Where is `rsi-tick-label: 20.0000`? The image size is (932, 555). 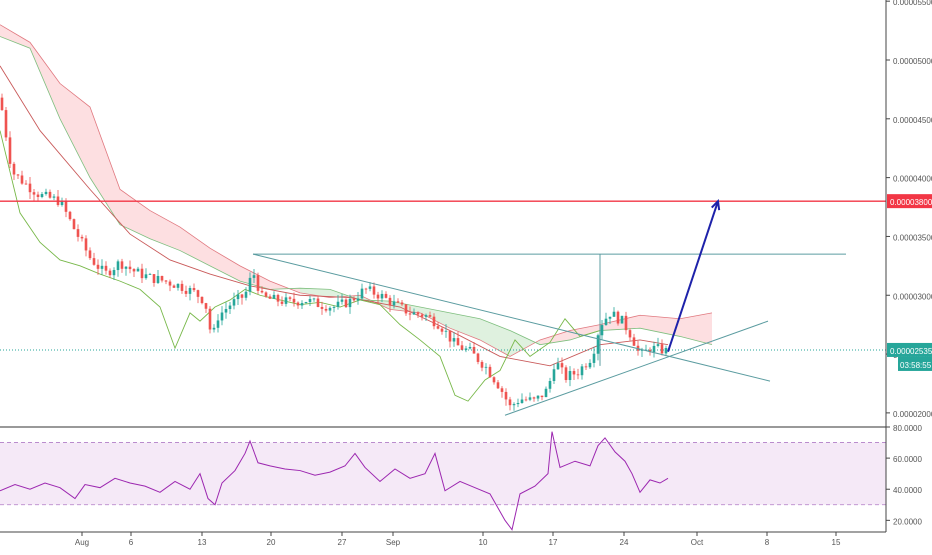
rsi-tick-label: 20.0000 is located at coordinates (907, 521).